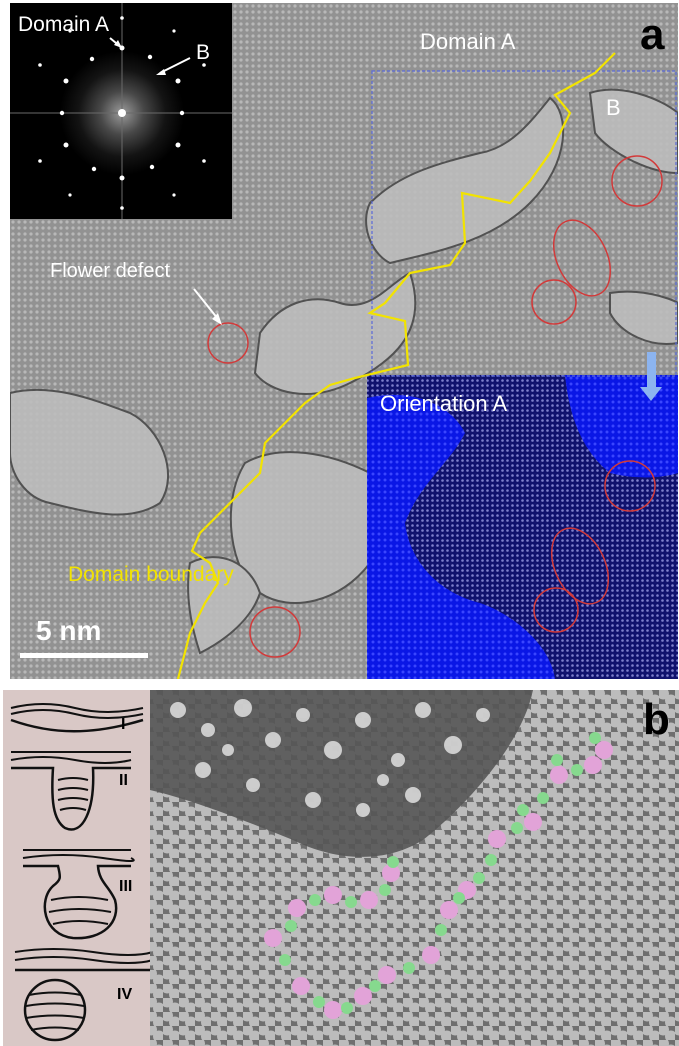 The image size is (679, 1046). I want to click on stage-ii-schematic, so click(71, 791).